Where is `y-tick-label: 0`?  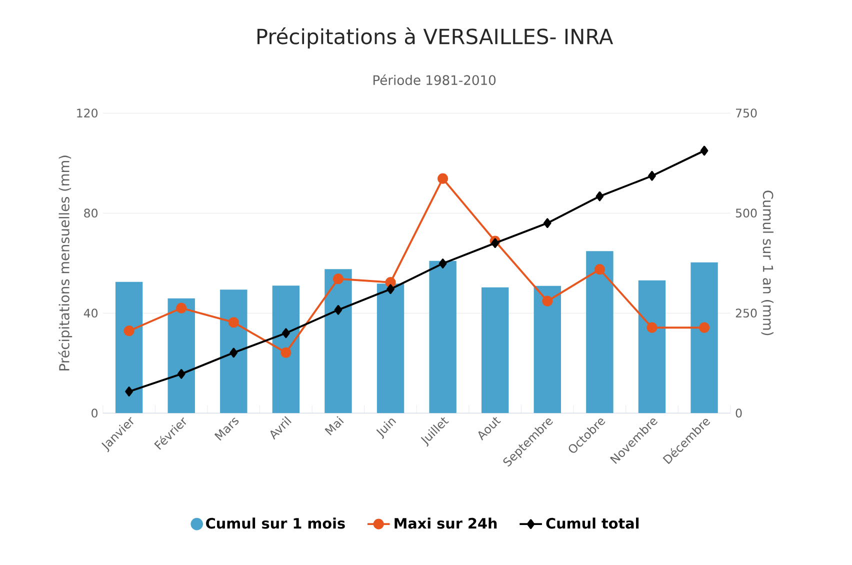 y-tick-label: 0 is located at coordinates (95, 413).